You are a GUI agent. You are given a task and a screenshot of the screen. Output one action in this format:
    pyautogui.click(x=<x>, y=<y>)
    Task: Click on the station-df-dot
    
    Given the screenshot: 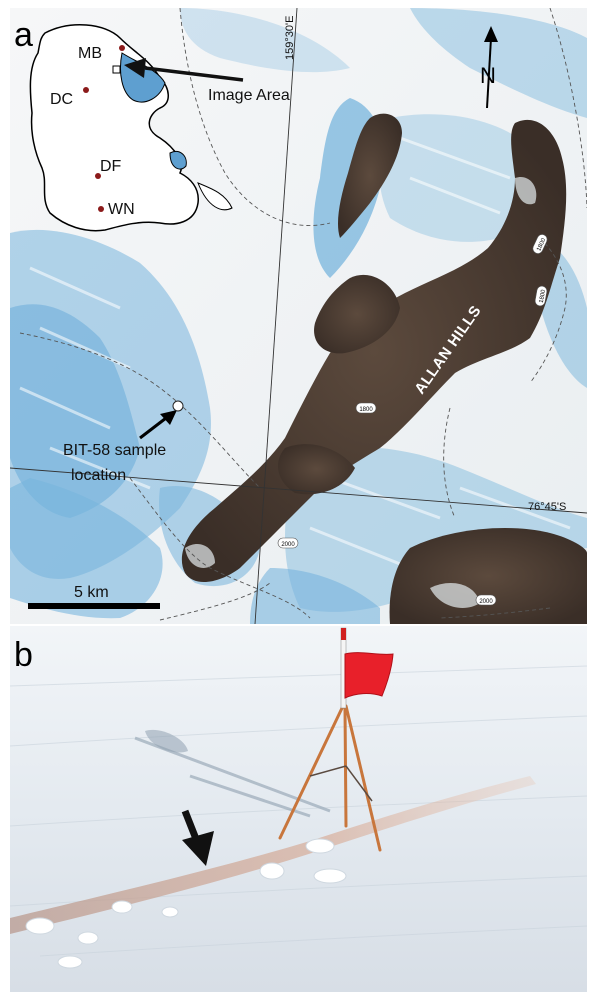 What is the action you would take?
    pyautogui.click(x=98, y=176)
    